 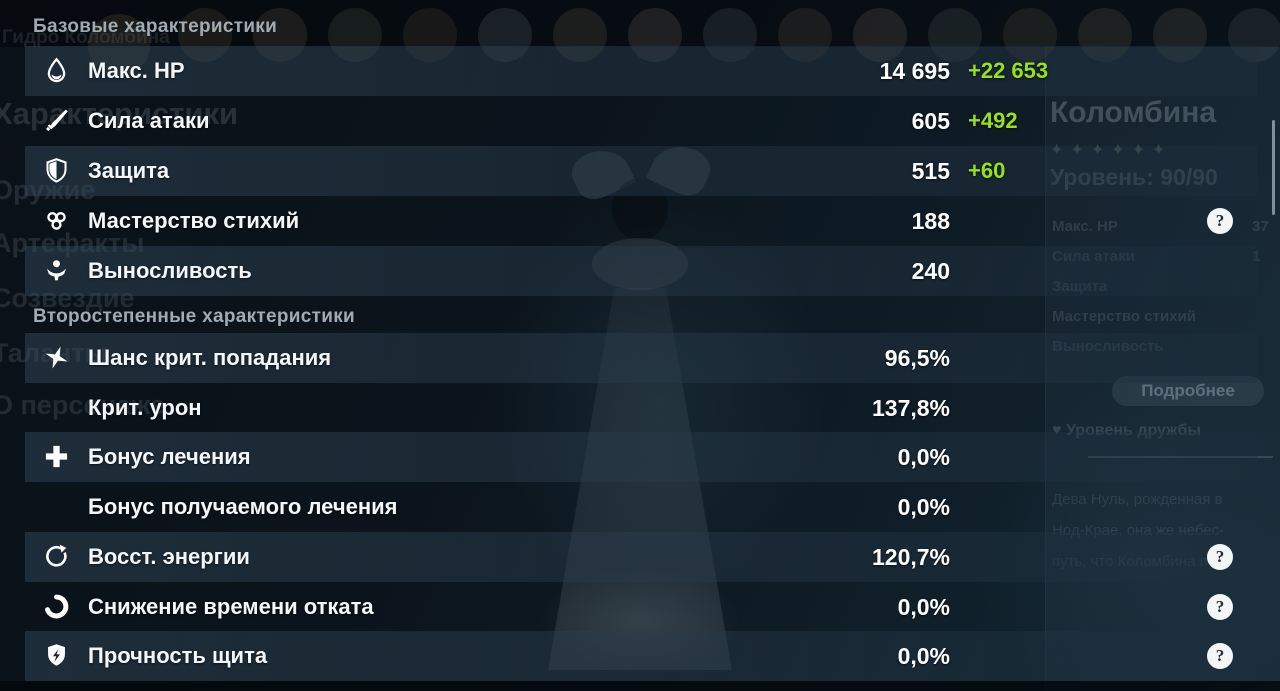 What do you see at coordinates (56, 270) in the screenshot?
I see `stamina-icon` at bounding box center [56, 270].